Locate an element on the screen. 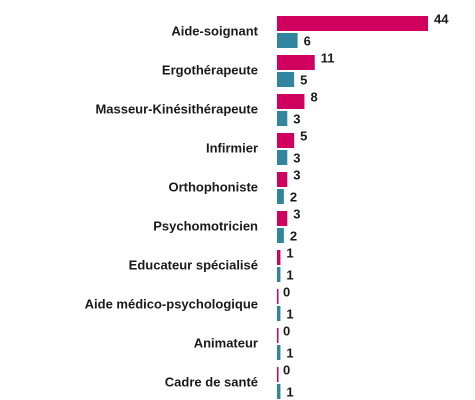 Image resolution: width=475 pixels, height=400 pixels. category-label: Animateur is located at coordinates (226, 342).